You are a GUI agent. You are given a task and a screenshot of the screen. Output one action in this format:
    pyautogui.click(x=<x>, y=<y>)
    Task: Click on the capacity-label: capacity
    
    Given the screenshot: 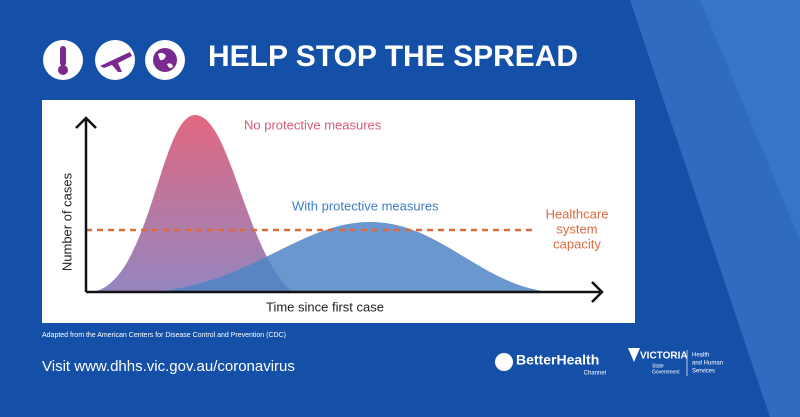 What is the action you would take?
    pyautogui.click(x=577, y=243)
    